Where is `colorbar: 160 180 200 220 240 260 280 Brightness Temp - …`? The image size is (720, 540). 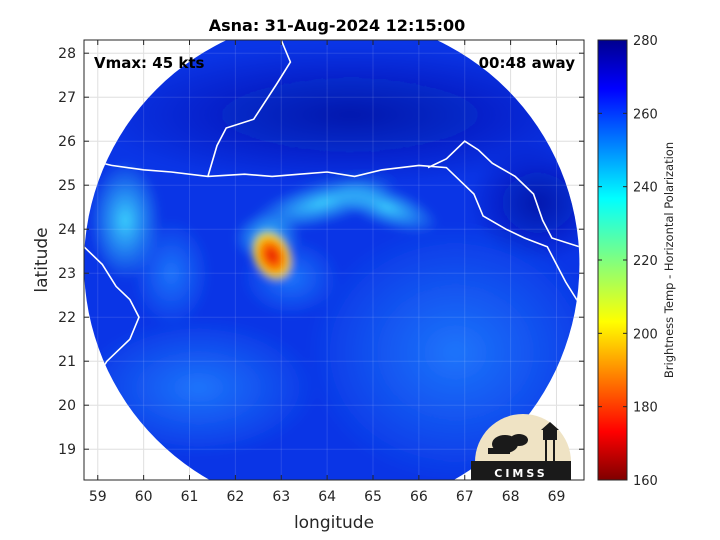 colorbar: 160 180 200 220 240 260 280 Brightness Temp - … is located at coordinates (636, 261).